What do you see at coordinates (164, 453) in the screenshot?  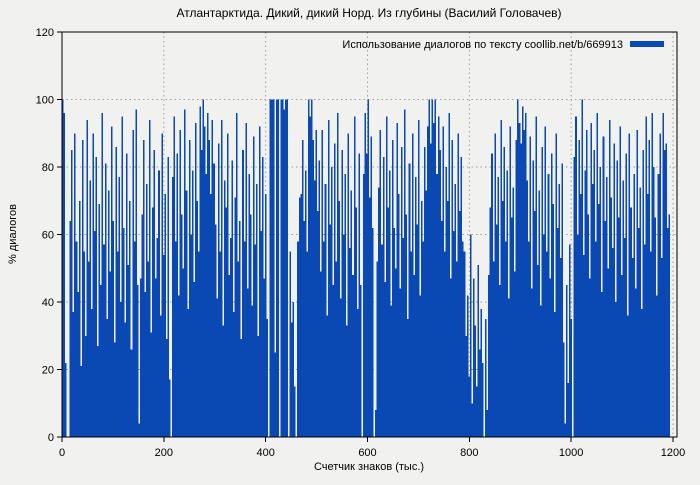 I see `x-tick-label: 200` at bounding box center [164, 453].